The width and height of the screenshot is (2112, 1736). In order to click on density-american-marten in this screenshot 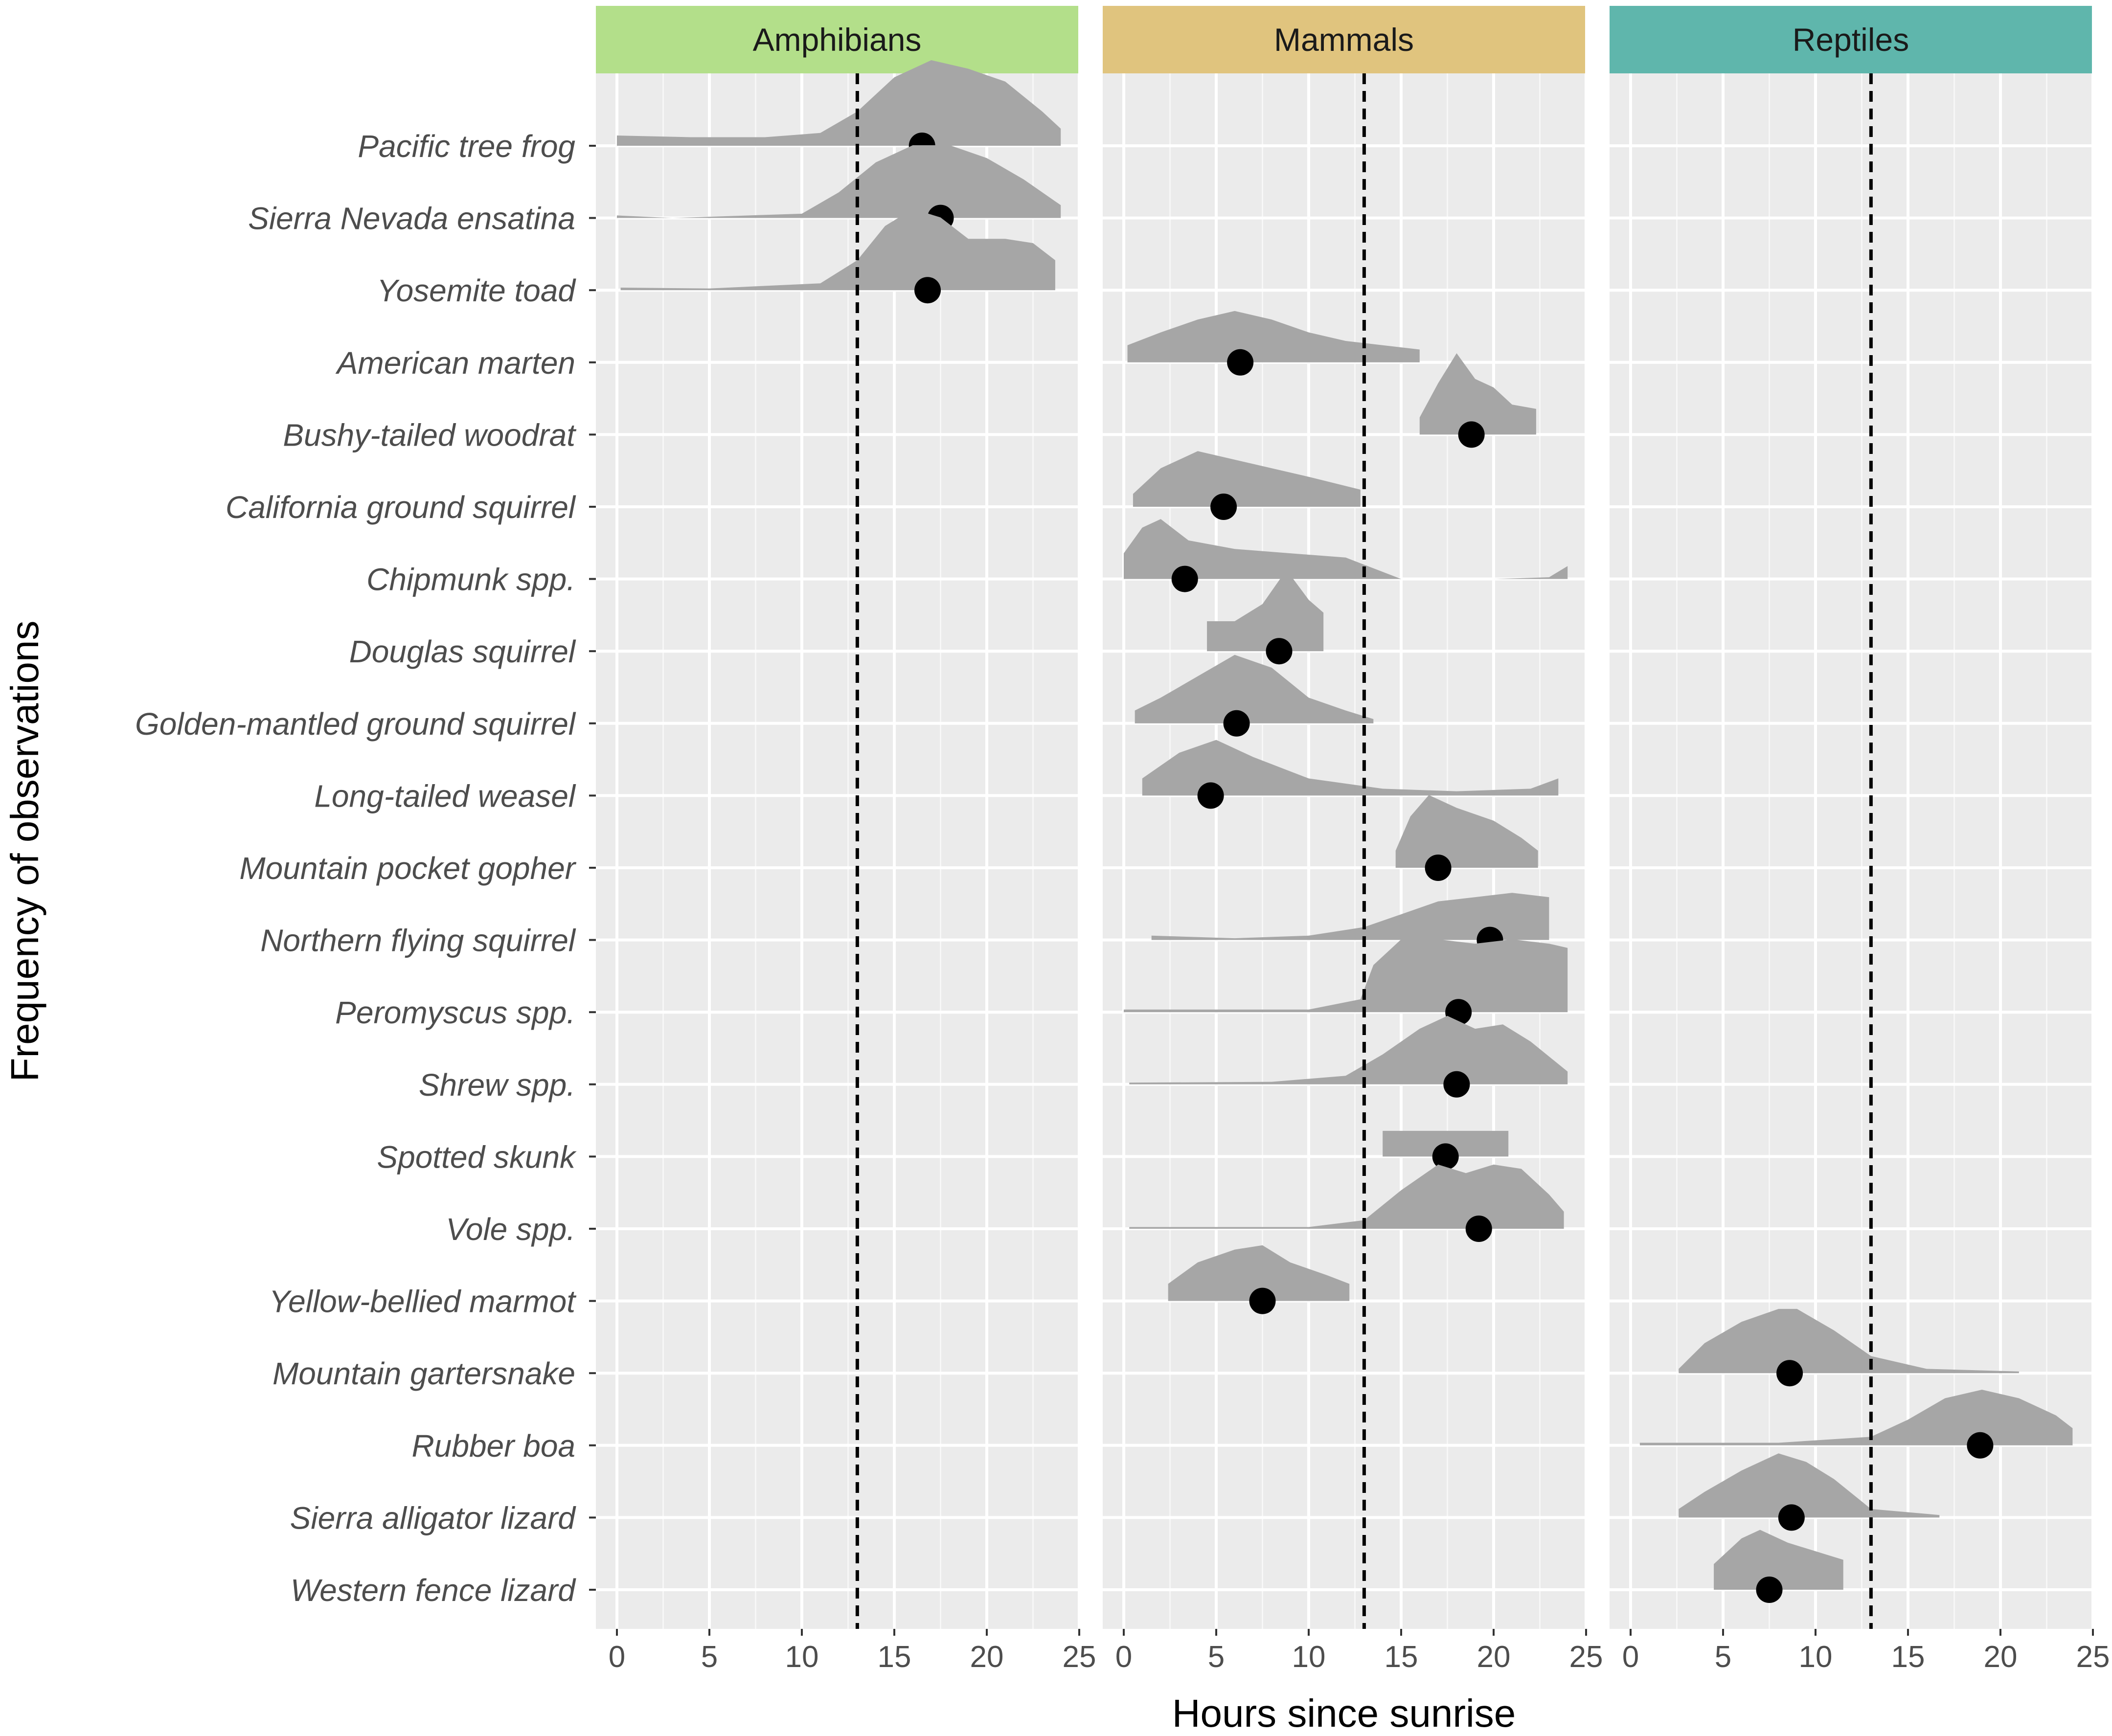, I will do `click(1273, 336)`.